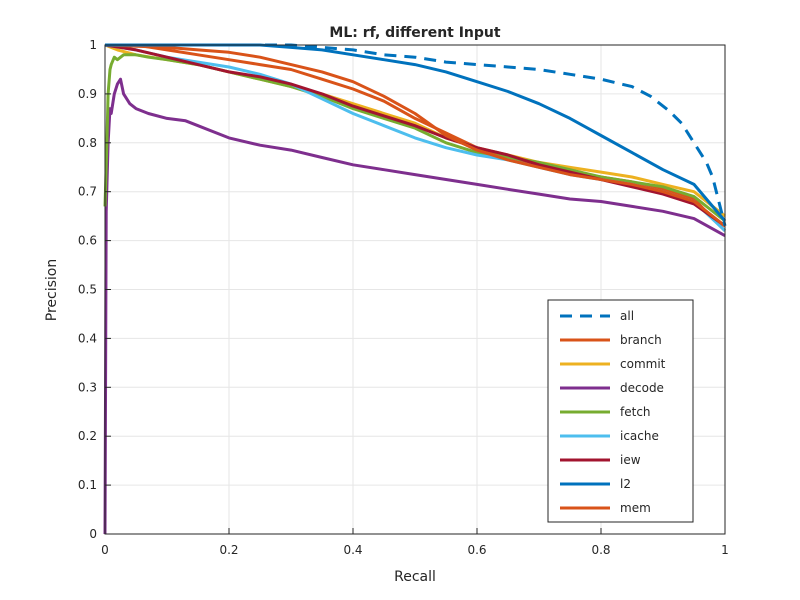 This screenshot has width=800, height=600. What do you see at coordinates (635, 412) in the screenshot?
I see `legend-label-fetch: fetch` at bounding box center [635, 412].